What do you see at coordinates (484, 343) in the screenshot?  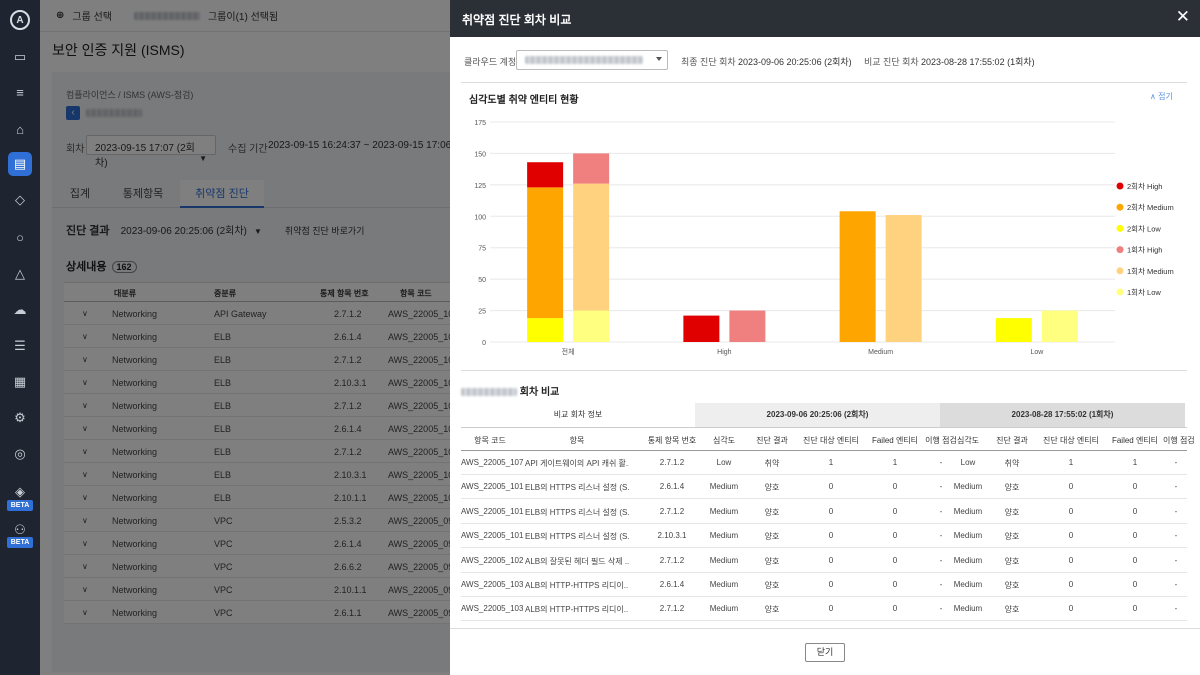 I see `y-tick-label: 0` at bounding box center [484, 343].